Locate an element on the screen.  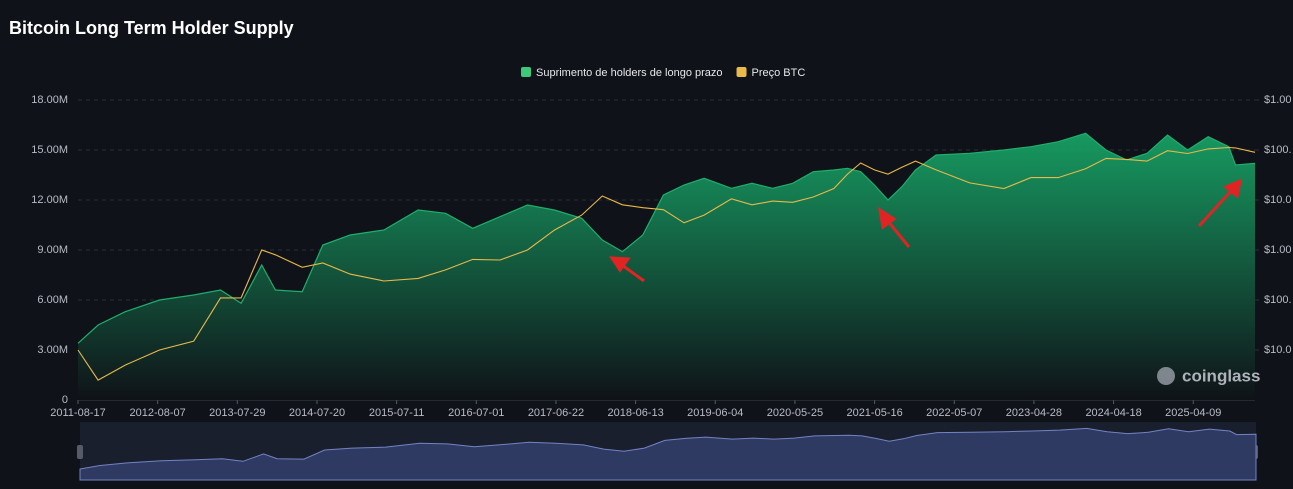
legend-label: Suprimento de holders de longo prazo is located at coordinates (629, 73).